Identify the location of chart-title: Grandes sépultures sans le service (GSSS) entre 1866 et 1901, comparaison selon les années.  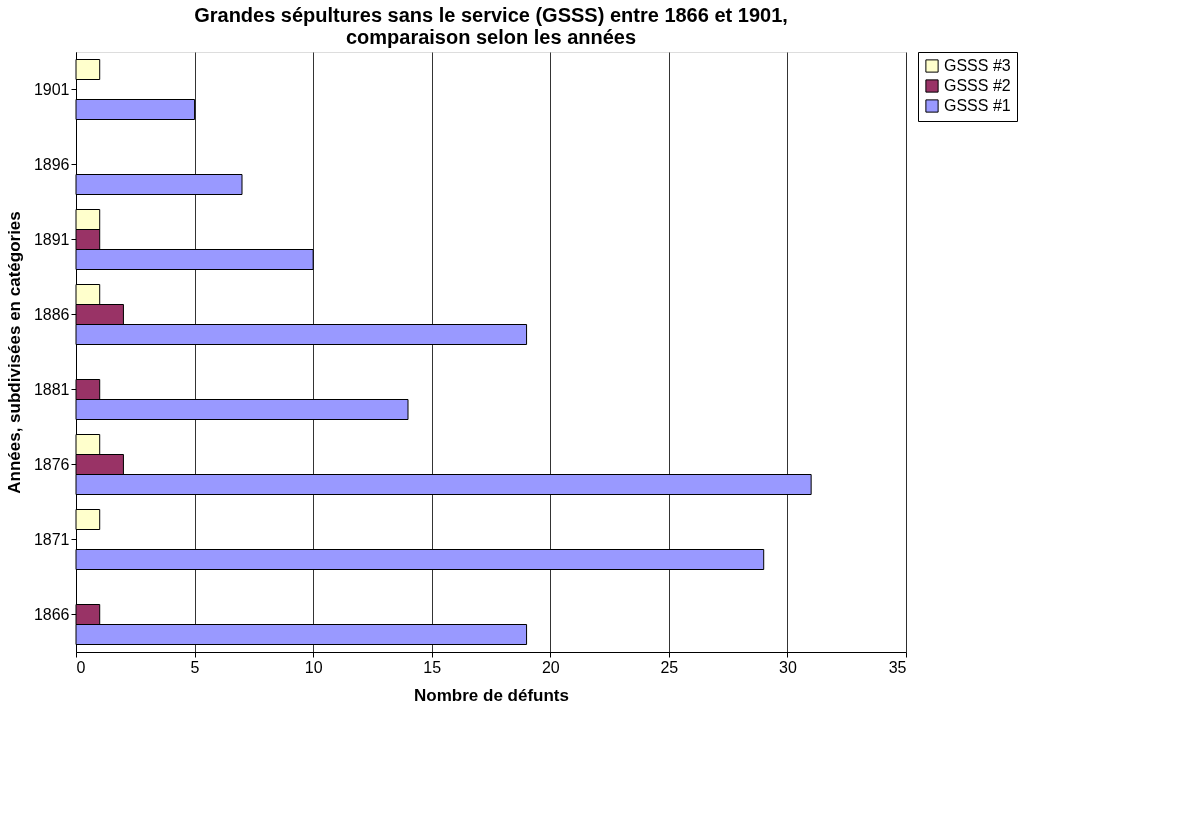
(491, 25).